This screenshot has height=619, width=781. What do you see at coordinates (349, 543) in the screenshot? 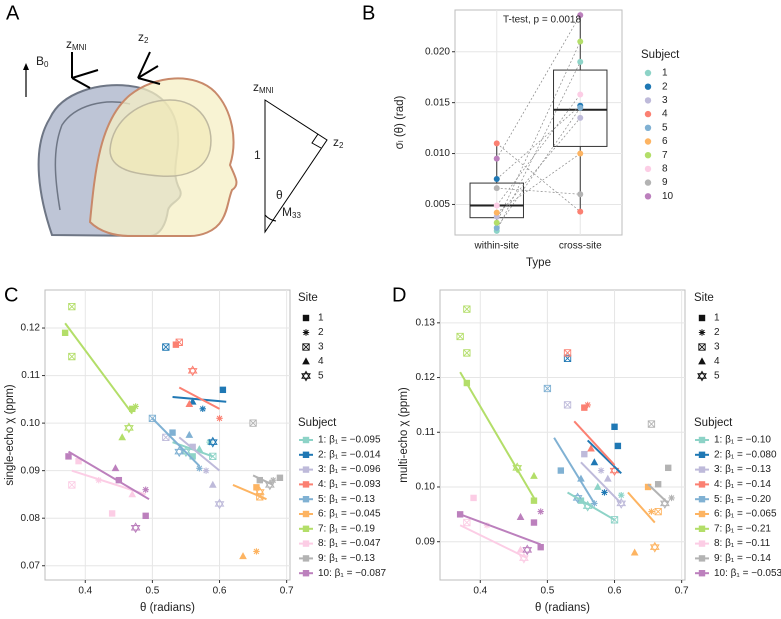
I see `legend-label: 8: β₁ = −0.047` at bounding box center [349, 543].